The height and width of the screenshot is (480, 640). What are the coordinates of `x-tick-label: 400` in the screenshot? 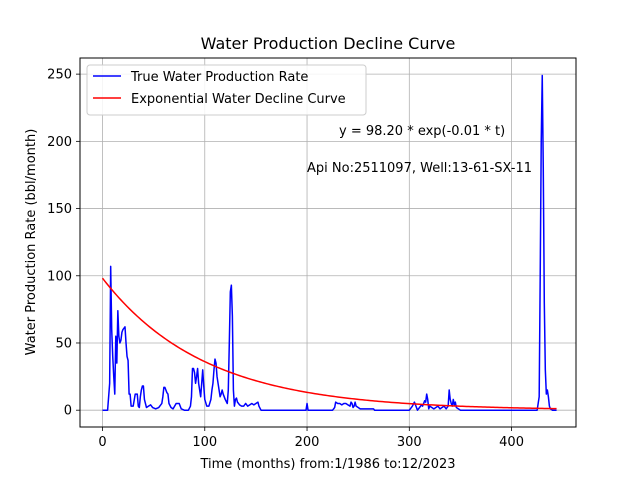 It's located at (511, 442).